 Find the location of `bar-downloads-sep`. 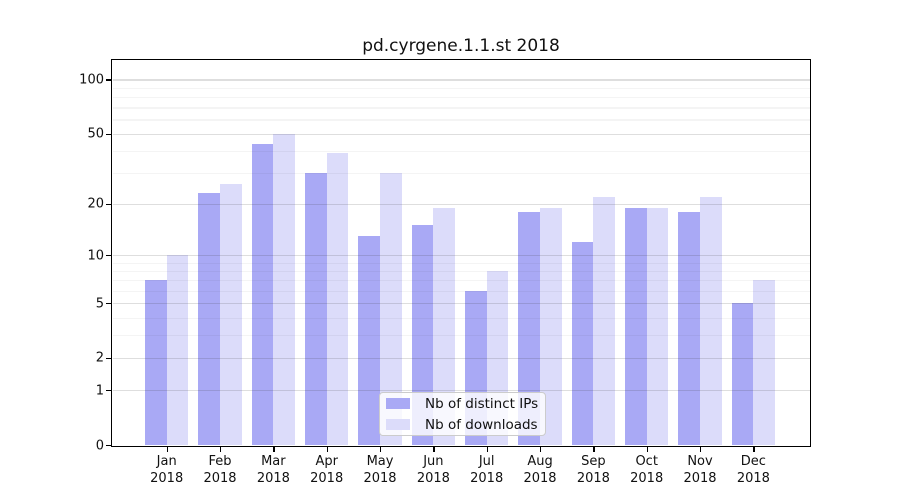

bar-downloads-sep is located at coordinates (604, 320).